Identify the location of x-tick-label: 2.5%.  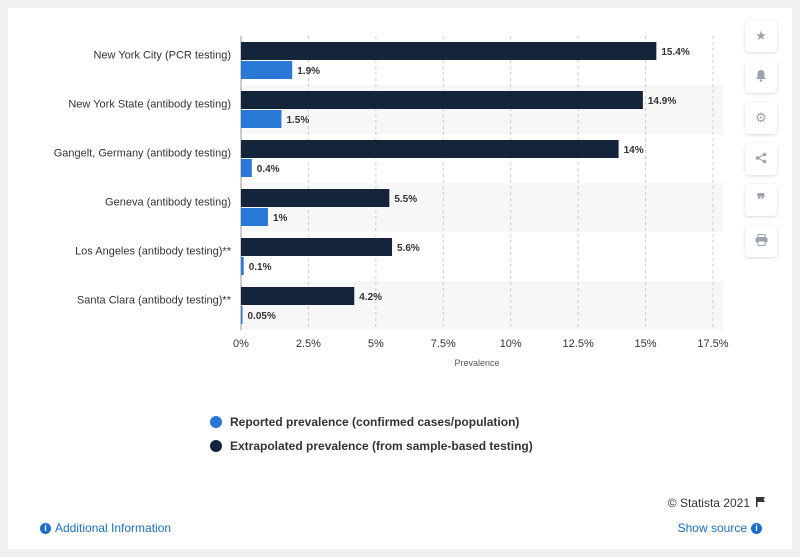
(308, 344).